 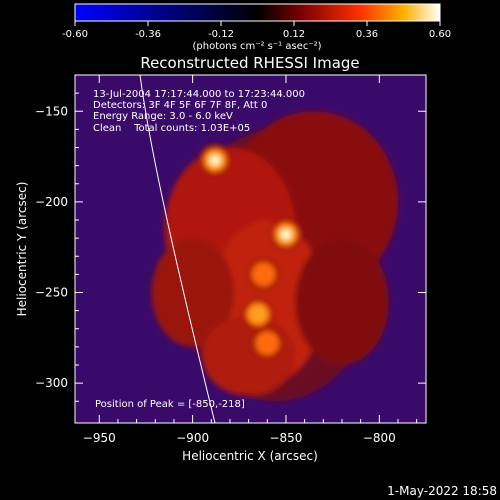 I want to click on y-tick-label: −250, so click(x=51, y=293).